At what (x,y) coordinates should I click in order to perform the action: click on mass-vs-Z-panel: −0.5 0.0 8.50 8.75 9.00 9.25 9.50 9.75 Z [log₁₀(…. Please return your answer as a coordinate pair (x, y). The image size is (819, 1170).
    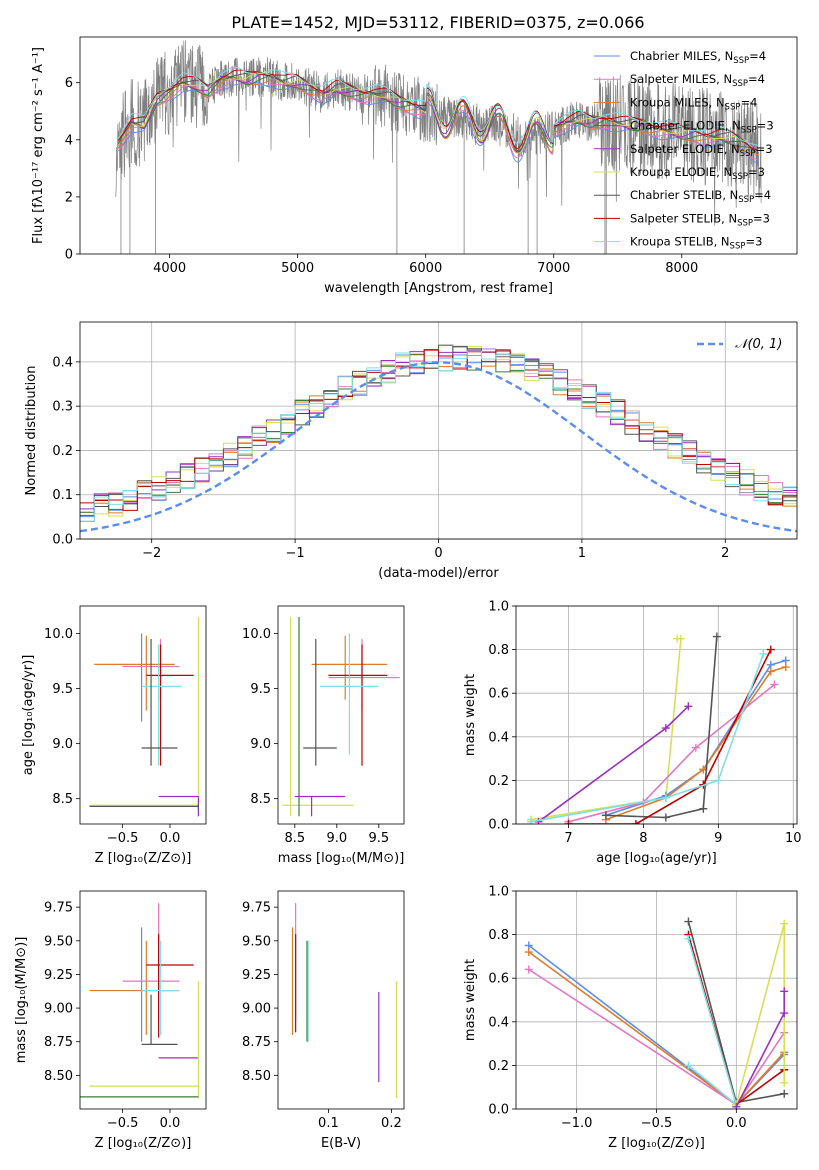
    Looking at the image, I should click on (110, 1020).